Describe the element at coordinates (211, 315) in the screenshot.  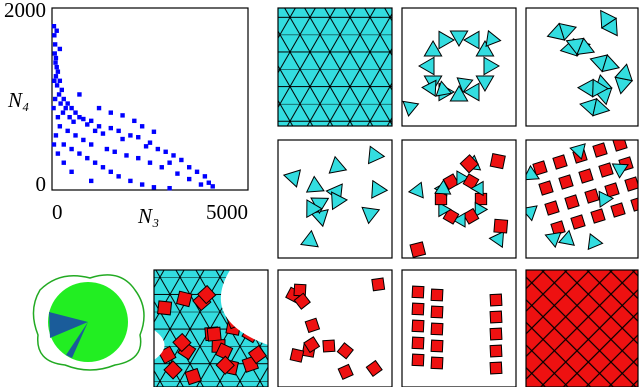
I see `gap` at that location.